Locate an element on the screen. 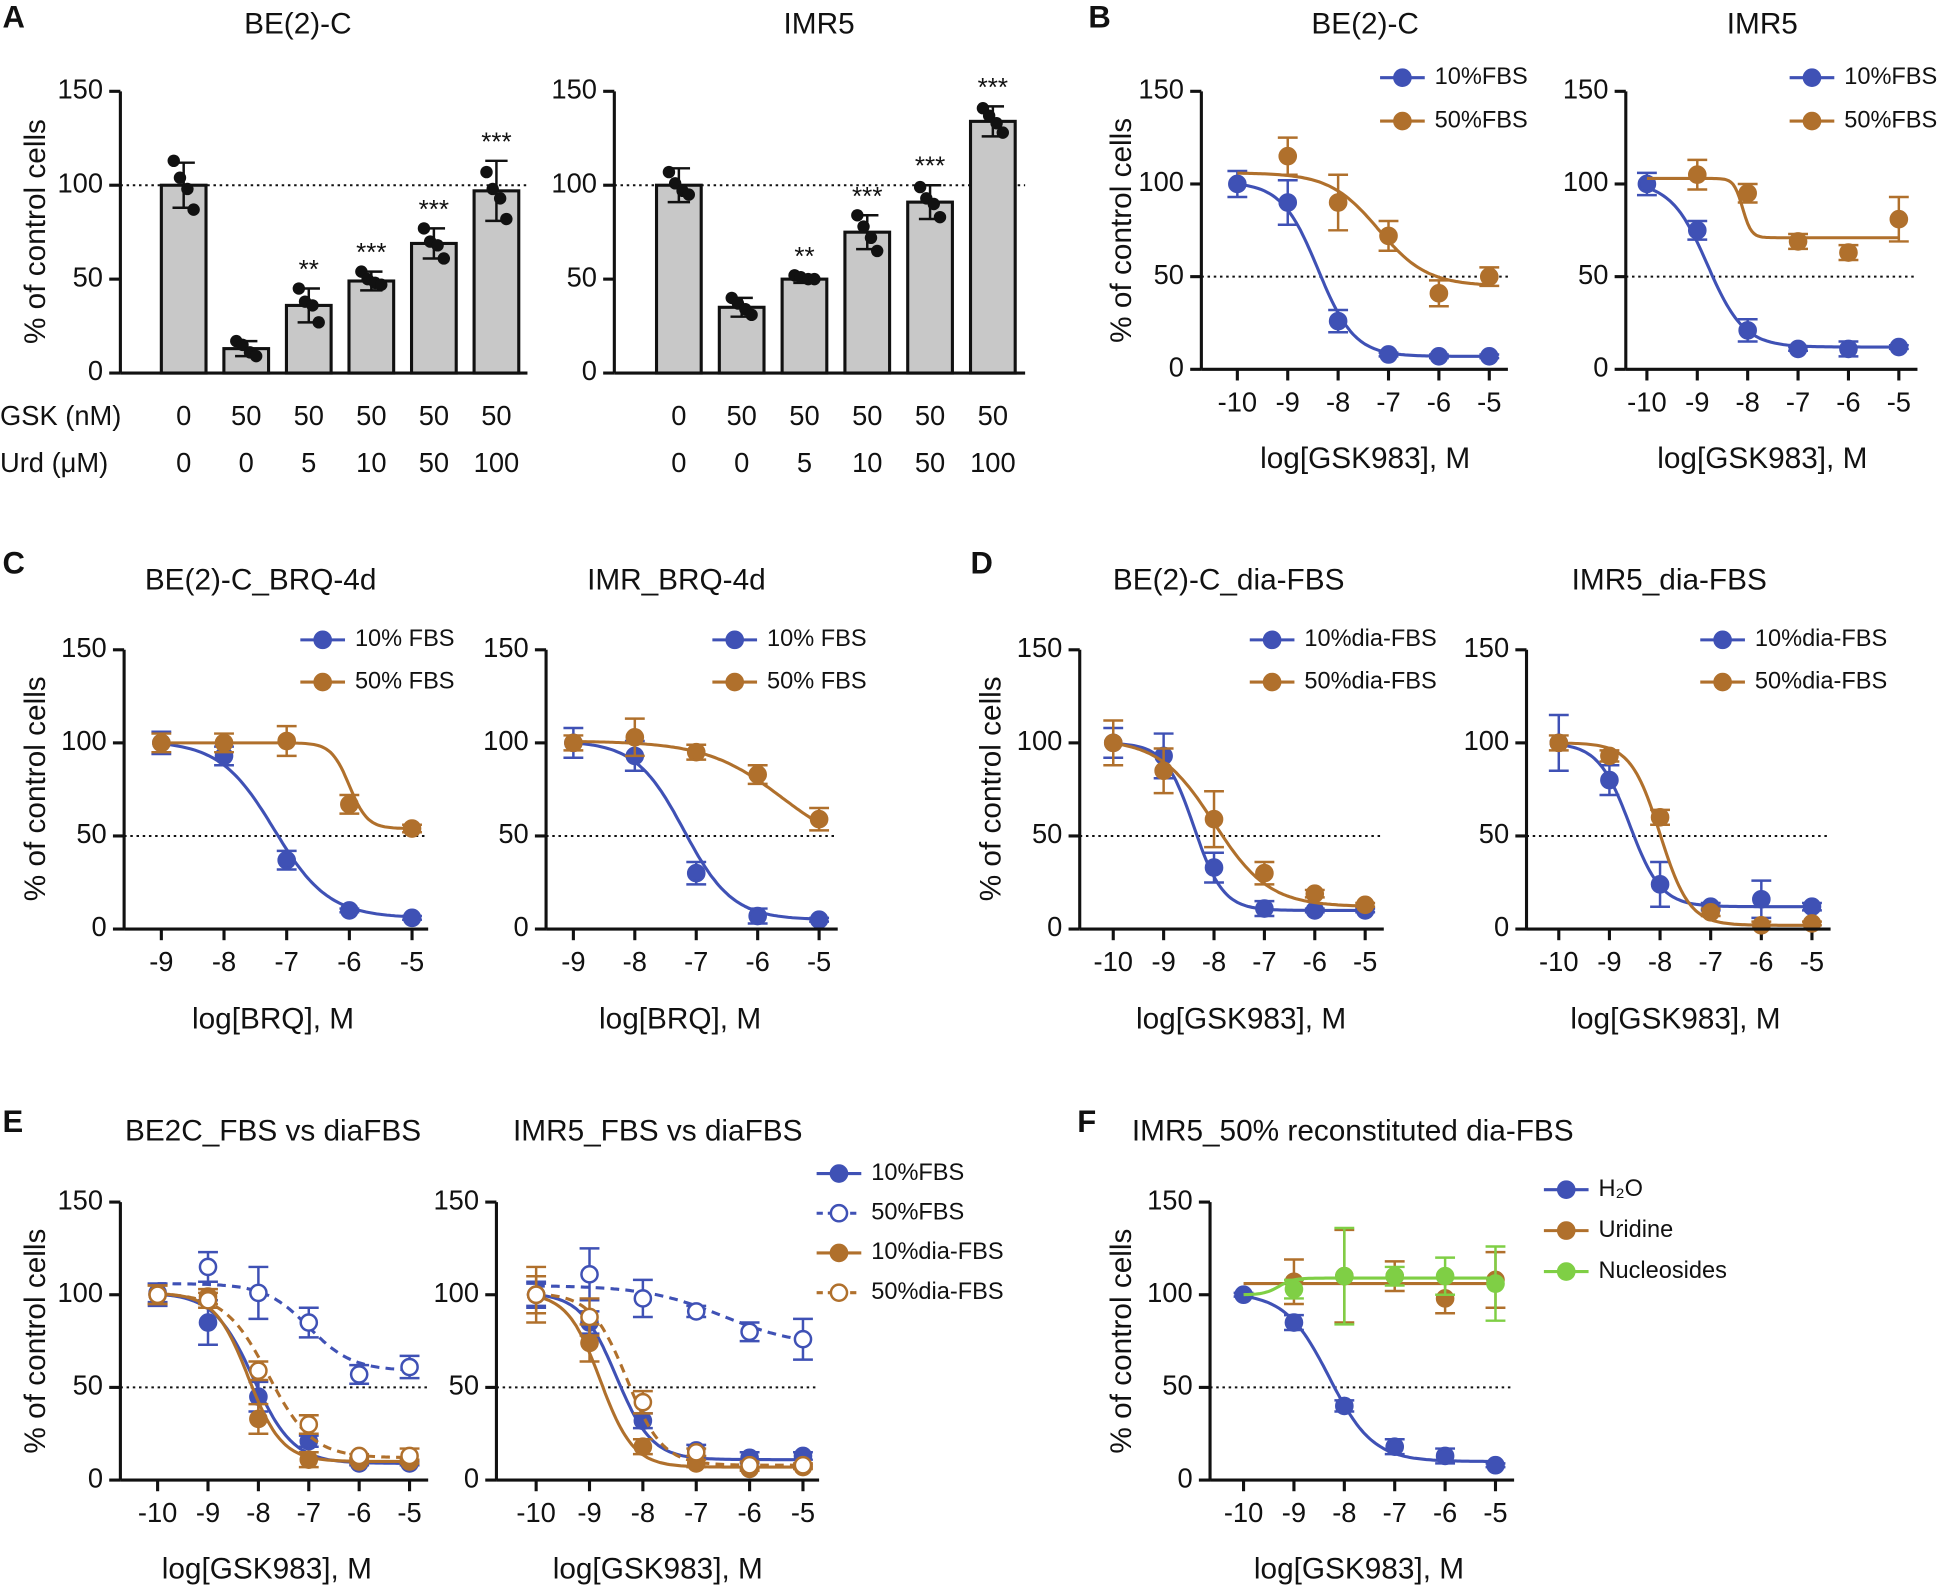 The image size is (1946, 1590). legend-label: 50% FBS is located at coordinates (817, 680).